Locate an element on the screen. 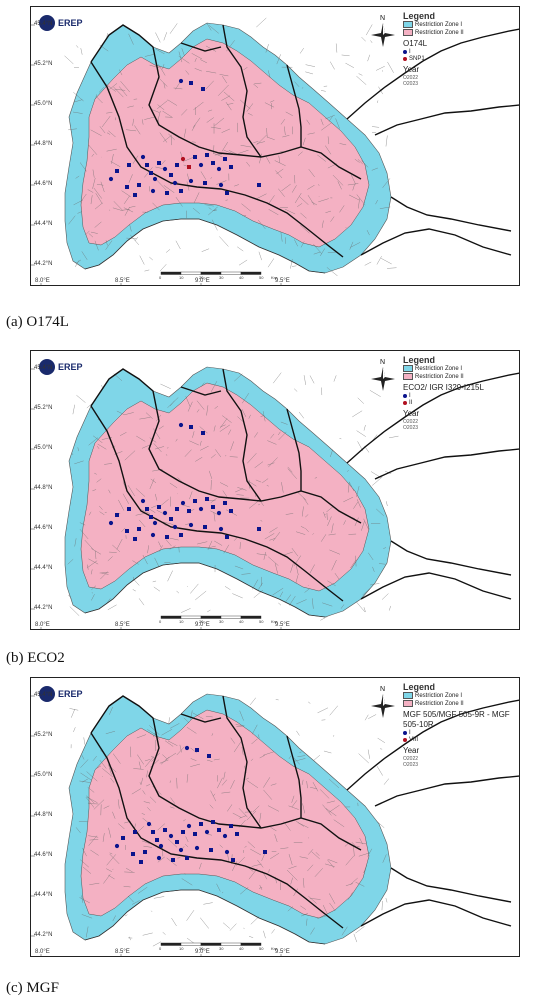 The width and height of the screenshot is (550, 1005). scale-bar is located at coordinates (211, 944).